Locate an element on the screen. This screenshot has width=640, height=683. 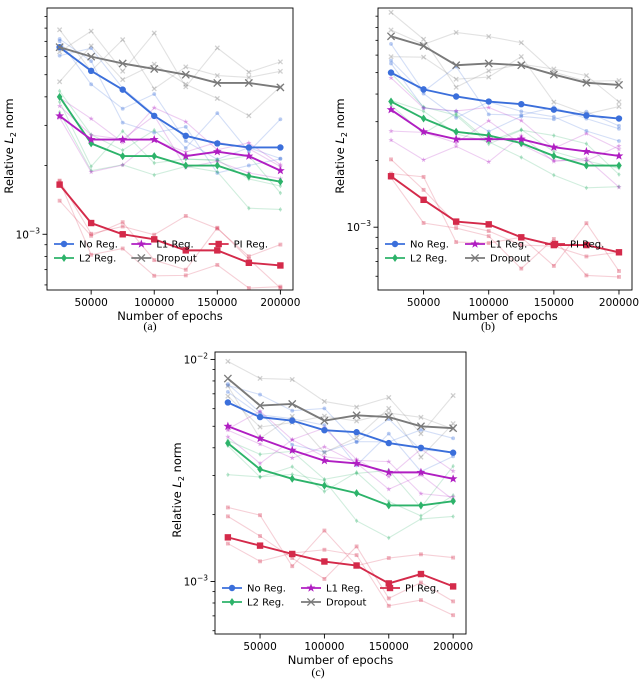
x-tick-label: 200000 is located at coordinates (619, 303).